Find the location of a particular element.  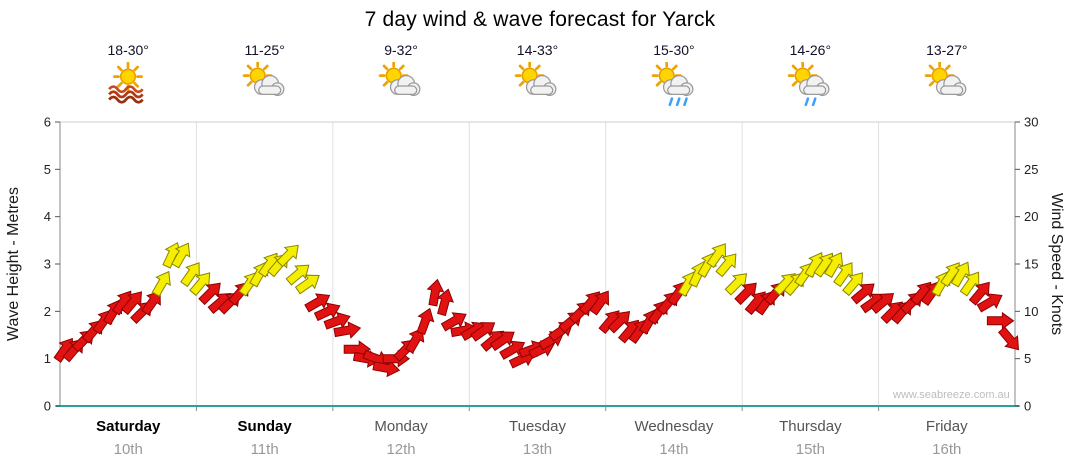

right-tick-label: 0 is located at coordinates (1027, 406).